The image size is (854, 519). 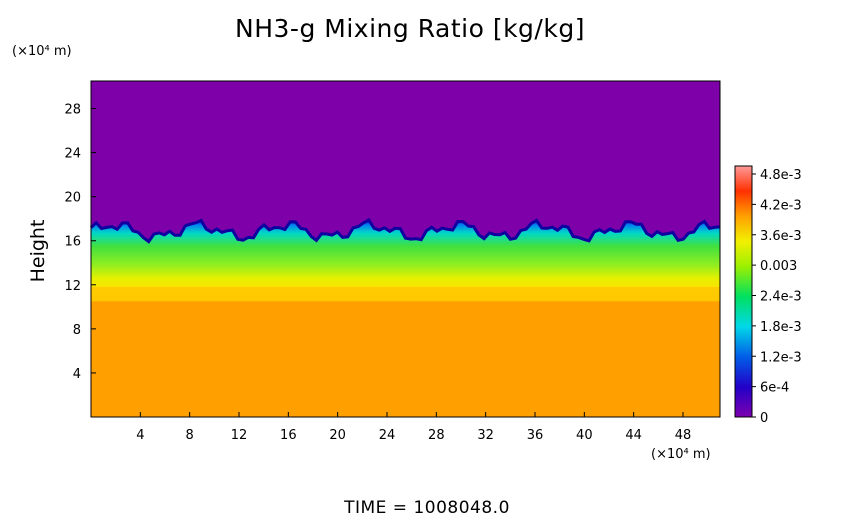 I want to click on x-axis-unit: (×10⁴ m), so click(x=681, y=454).